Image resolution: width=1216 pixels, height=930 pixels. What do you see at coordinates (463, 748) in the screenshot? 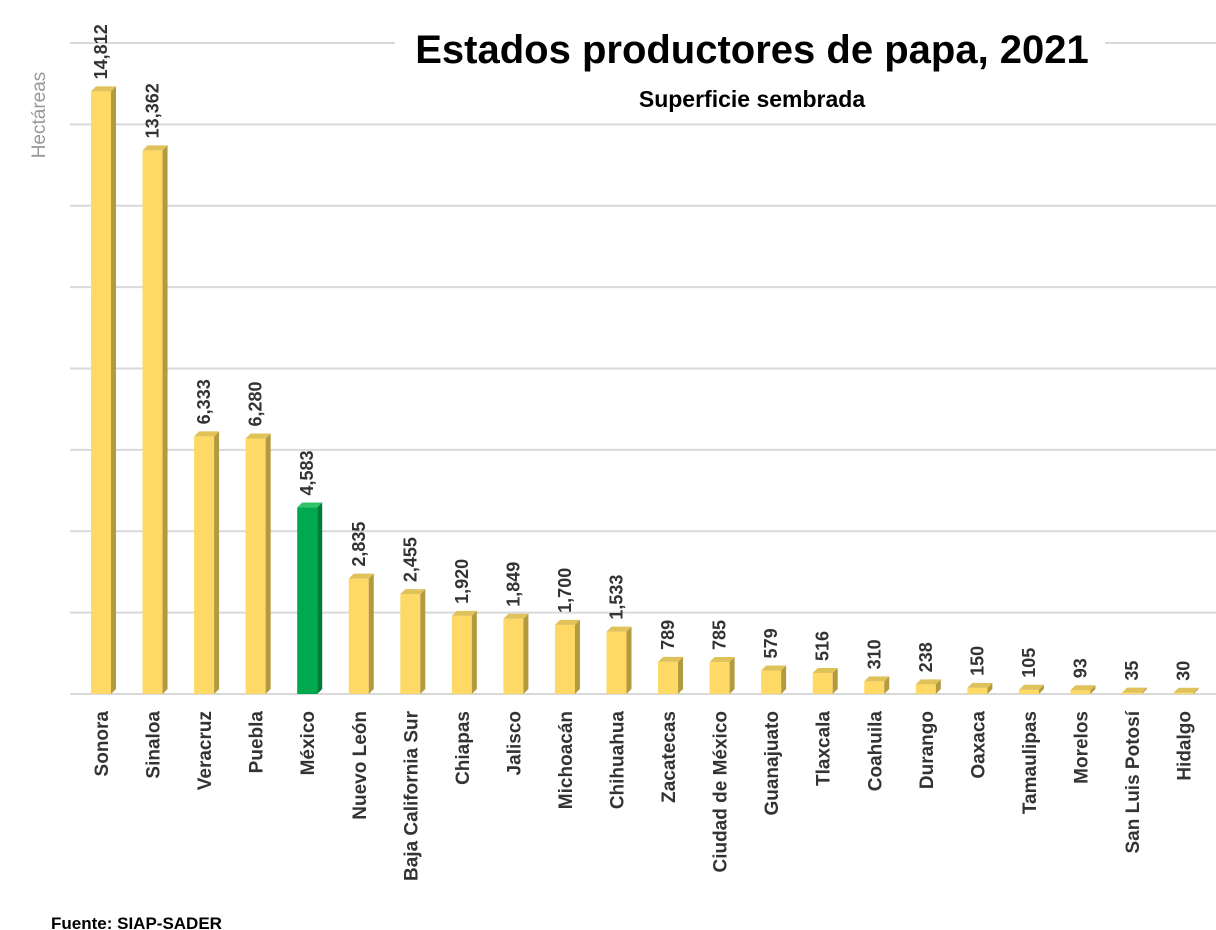
I see `category-label: Chiapas` at bounding box center [463, 748].